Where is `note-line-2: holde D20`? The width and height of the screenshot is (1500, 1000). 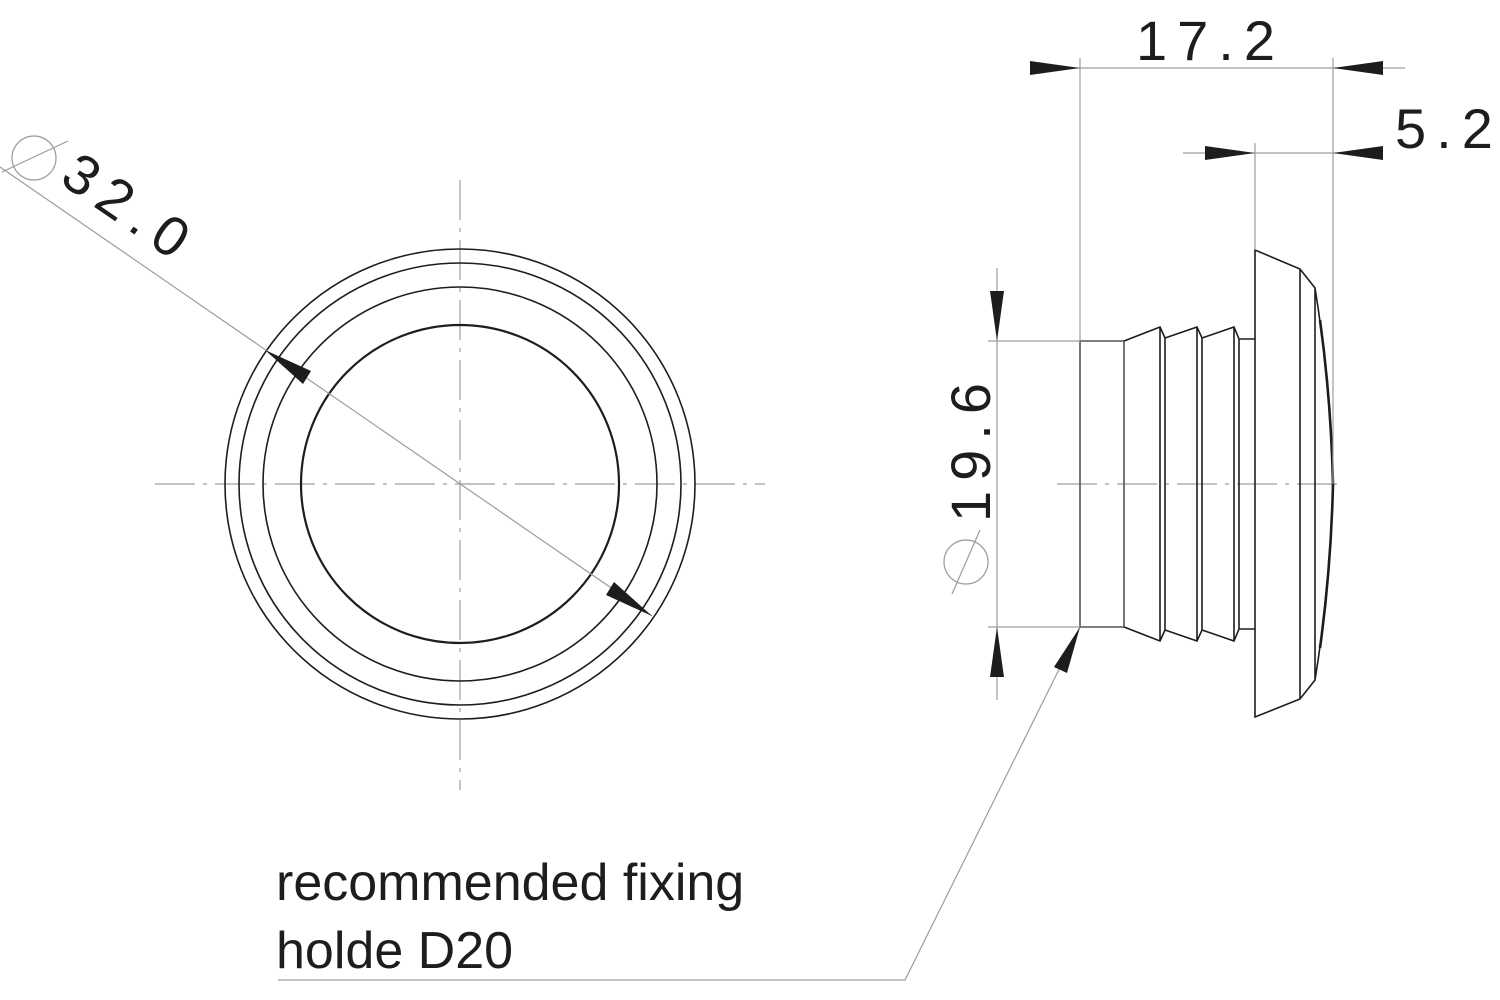 note-line-2: holde D20 is located at coordinates (394, 951).